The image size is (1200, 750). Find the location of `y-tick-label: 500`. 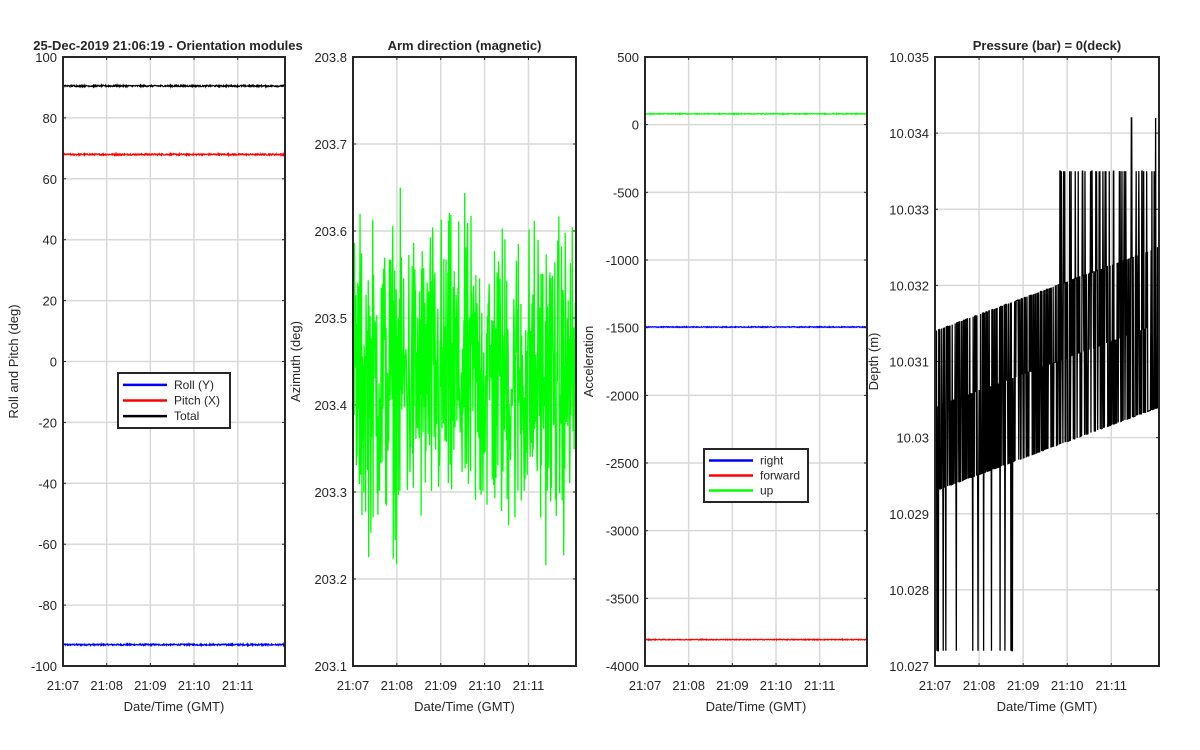

y-tick-label: 500 is located at coordinates (628, 57).